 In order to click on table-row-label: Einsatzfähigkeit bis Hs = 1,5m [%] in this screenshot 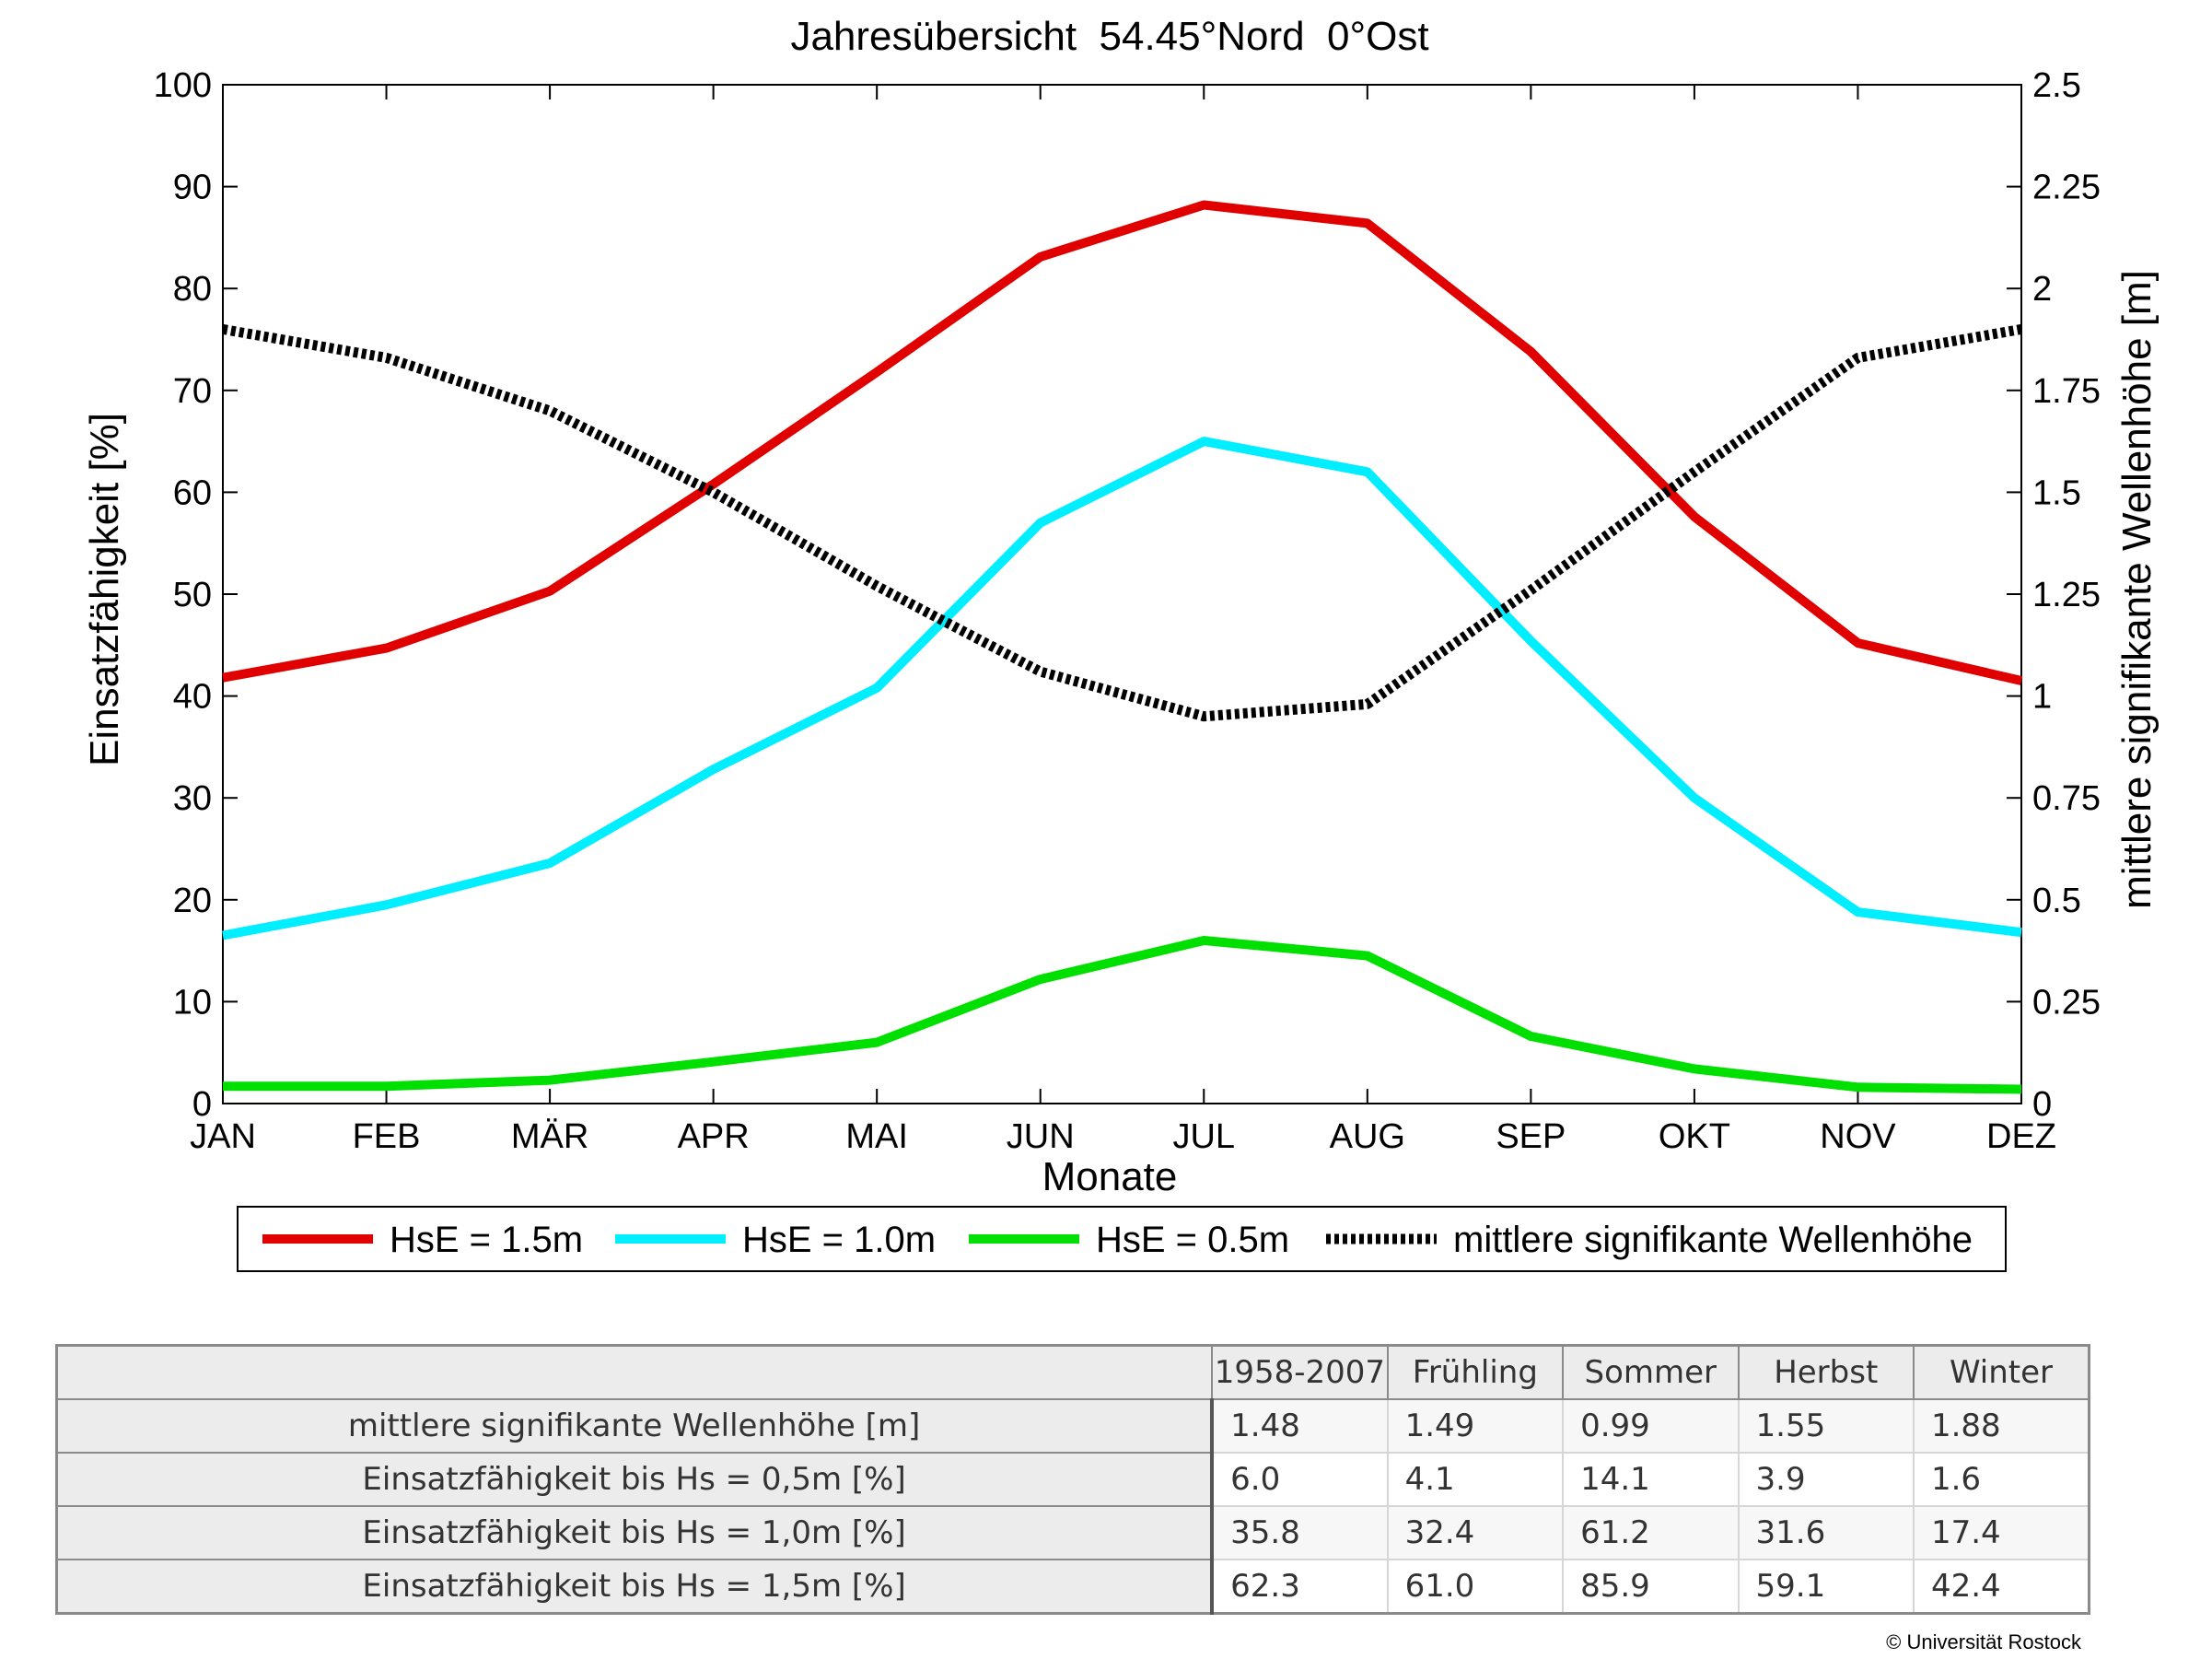, I will do `click(635, 1587)`.